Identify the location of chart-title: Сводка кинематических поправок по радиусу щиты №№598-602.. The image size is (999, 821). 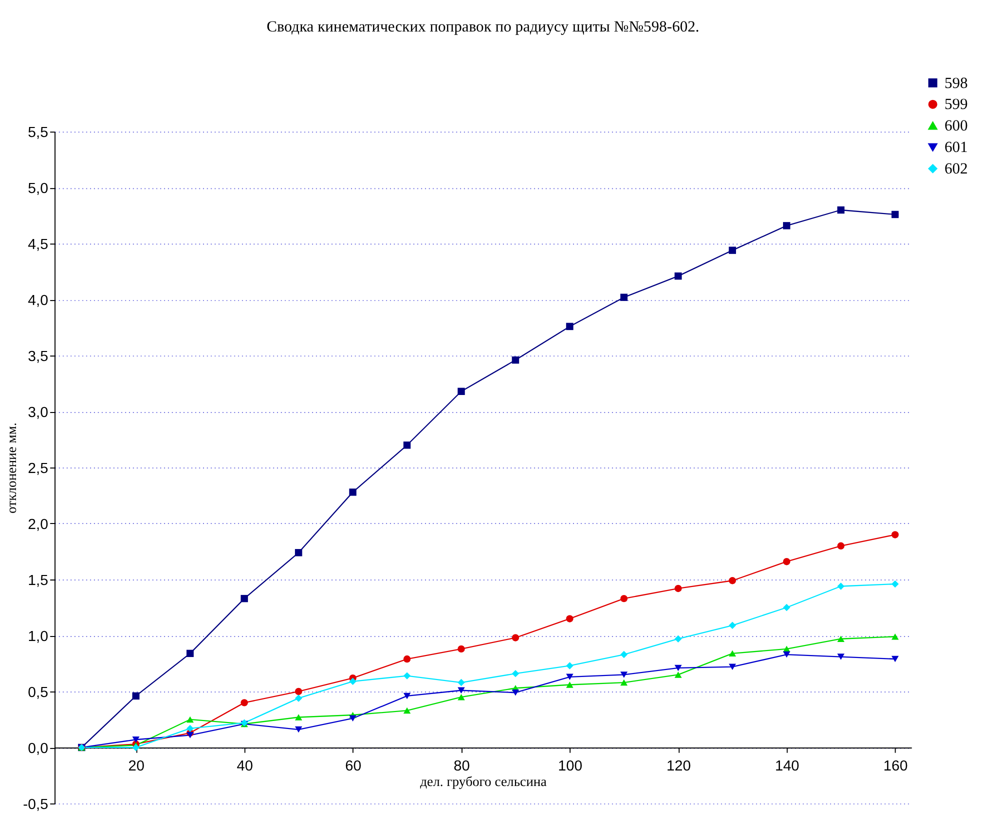
(483, 27).